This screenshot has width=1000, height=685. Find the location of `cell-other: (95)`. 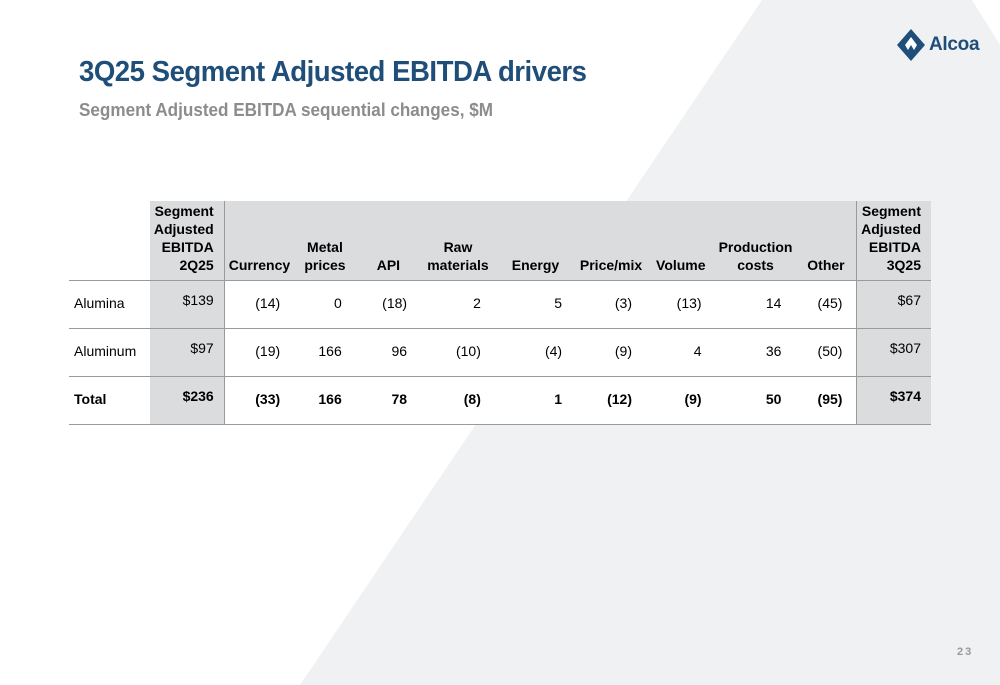

cell-other: (95) is located at coordinates (825, 400).